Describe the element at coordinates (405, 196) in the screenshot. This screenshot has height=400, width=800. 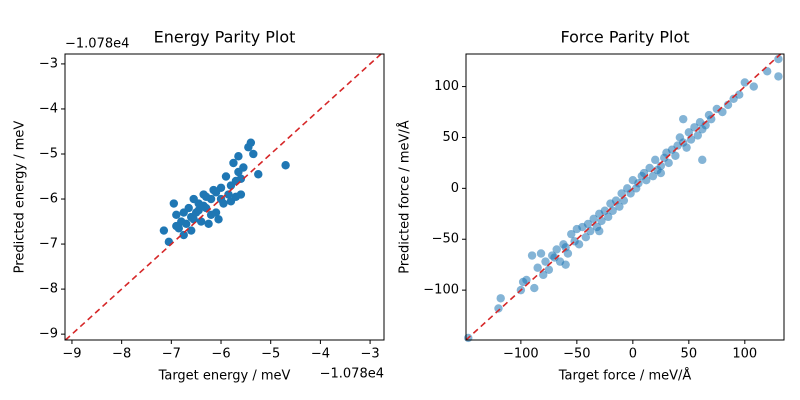
I see `y-axis-label: Predicted force / meV/Å` at that location.